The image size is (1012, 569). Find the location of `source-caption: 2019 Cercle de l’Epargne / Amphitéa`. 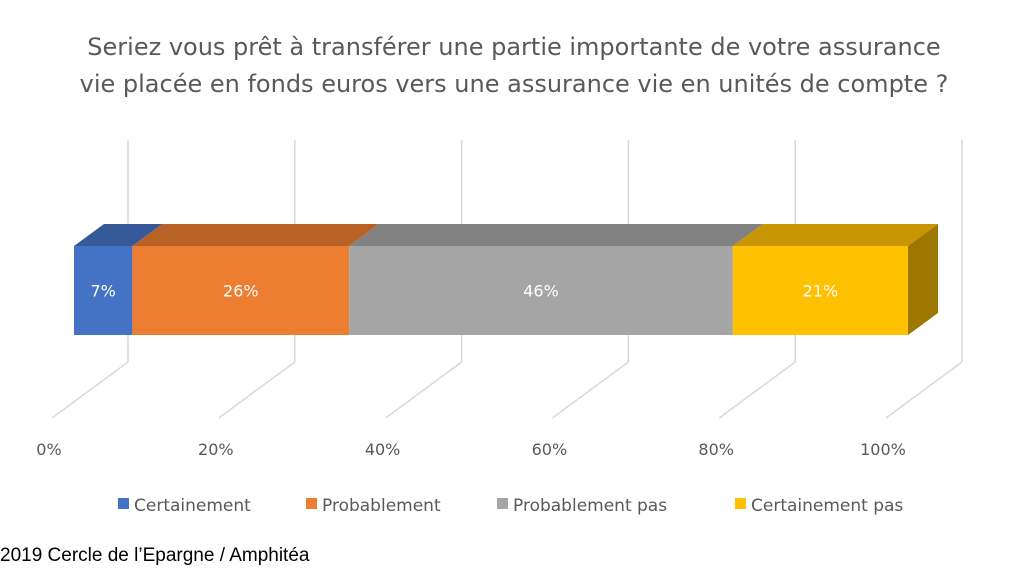

source-caption: 2019 Cercle de l’Epargne / Amphitéa is located at coordinates (155, 555).